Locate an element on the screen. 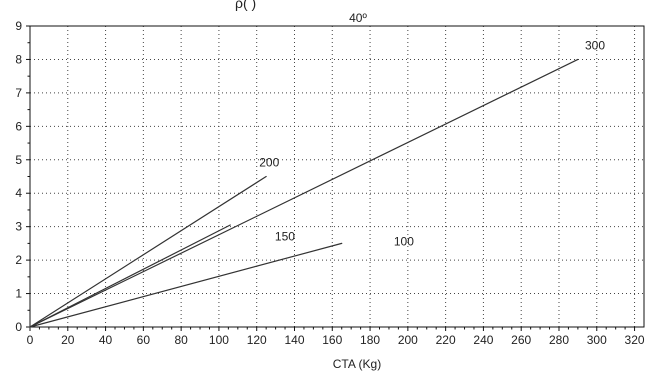 This screenshot has height=372, width=648. x-tick-label-0: 0 is located at coordinates (30, 340).